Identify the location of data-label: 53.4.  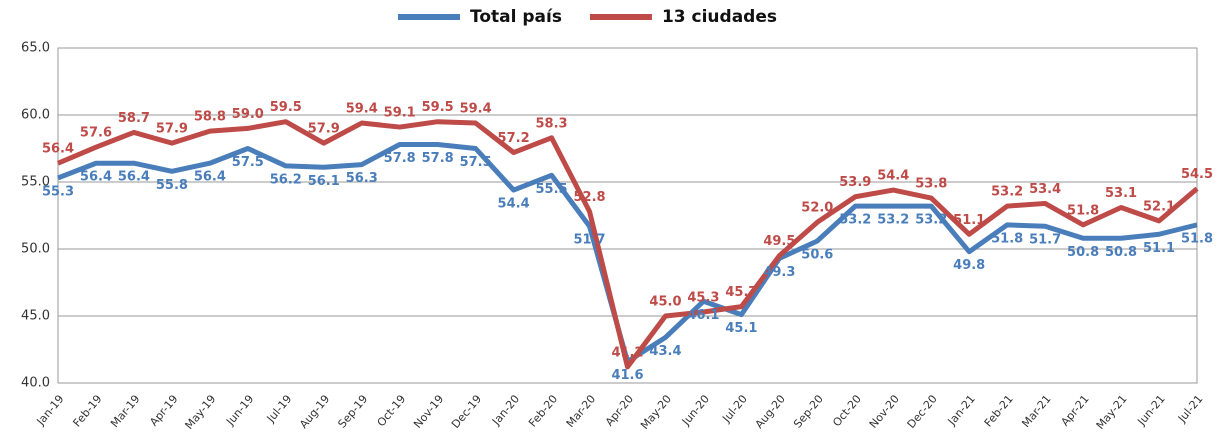
(1045, 189).